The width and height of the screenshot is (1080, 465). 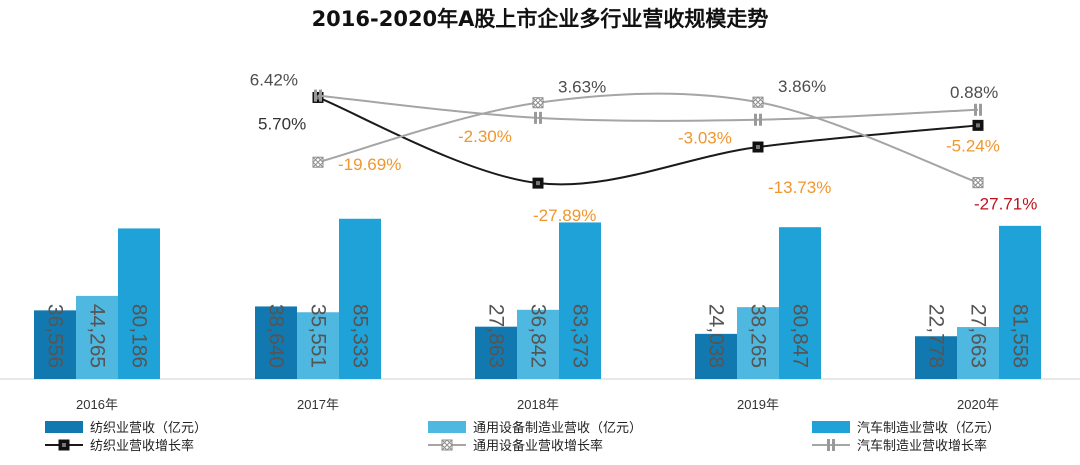 What do you see at coordinates (557, 428) in the screenshot?
I see `legend-label: 通用设备制造业营收（亿元）` at bounding box center [557, 428].